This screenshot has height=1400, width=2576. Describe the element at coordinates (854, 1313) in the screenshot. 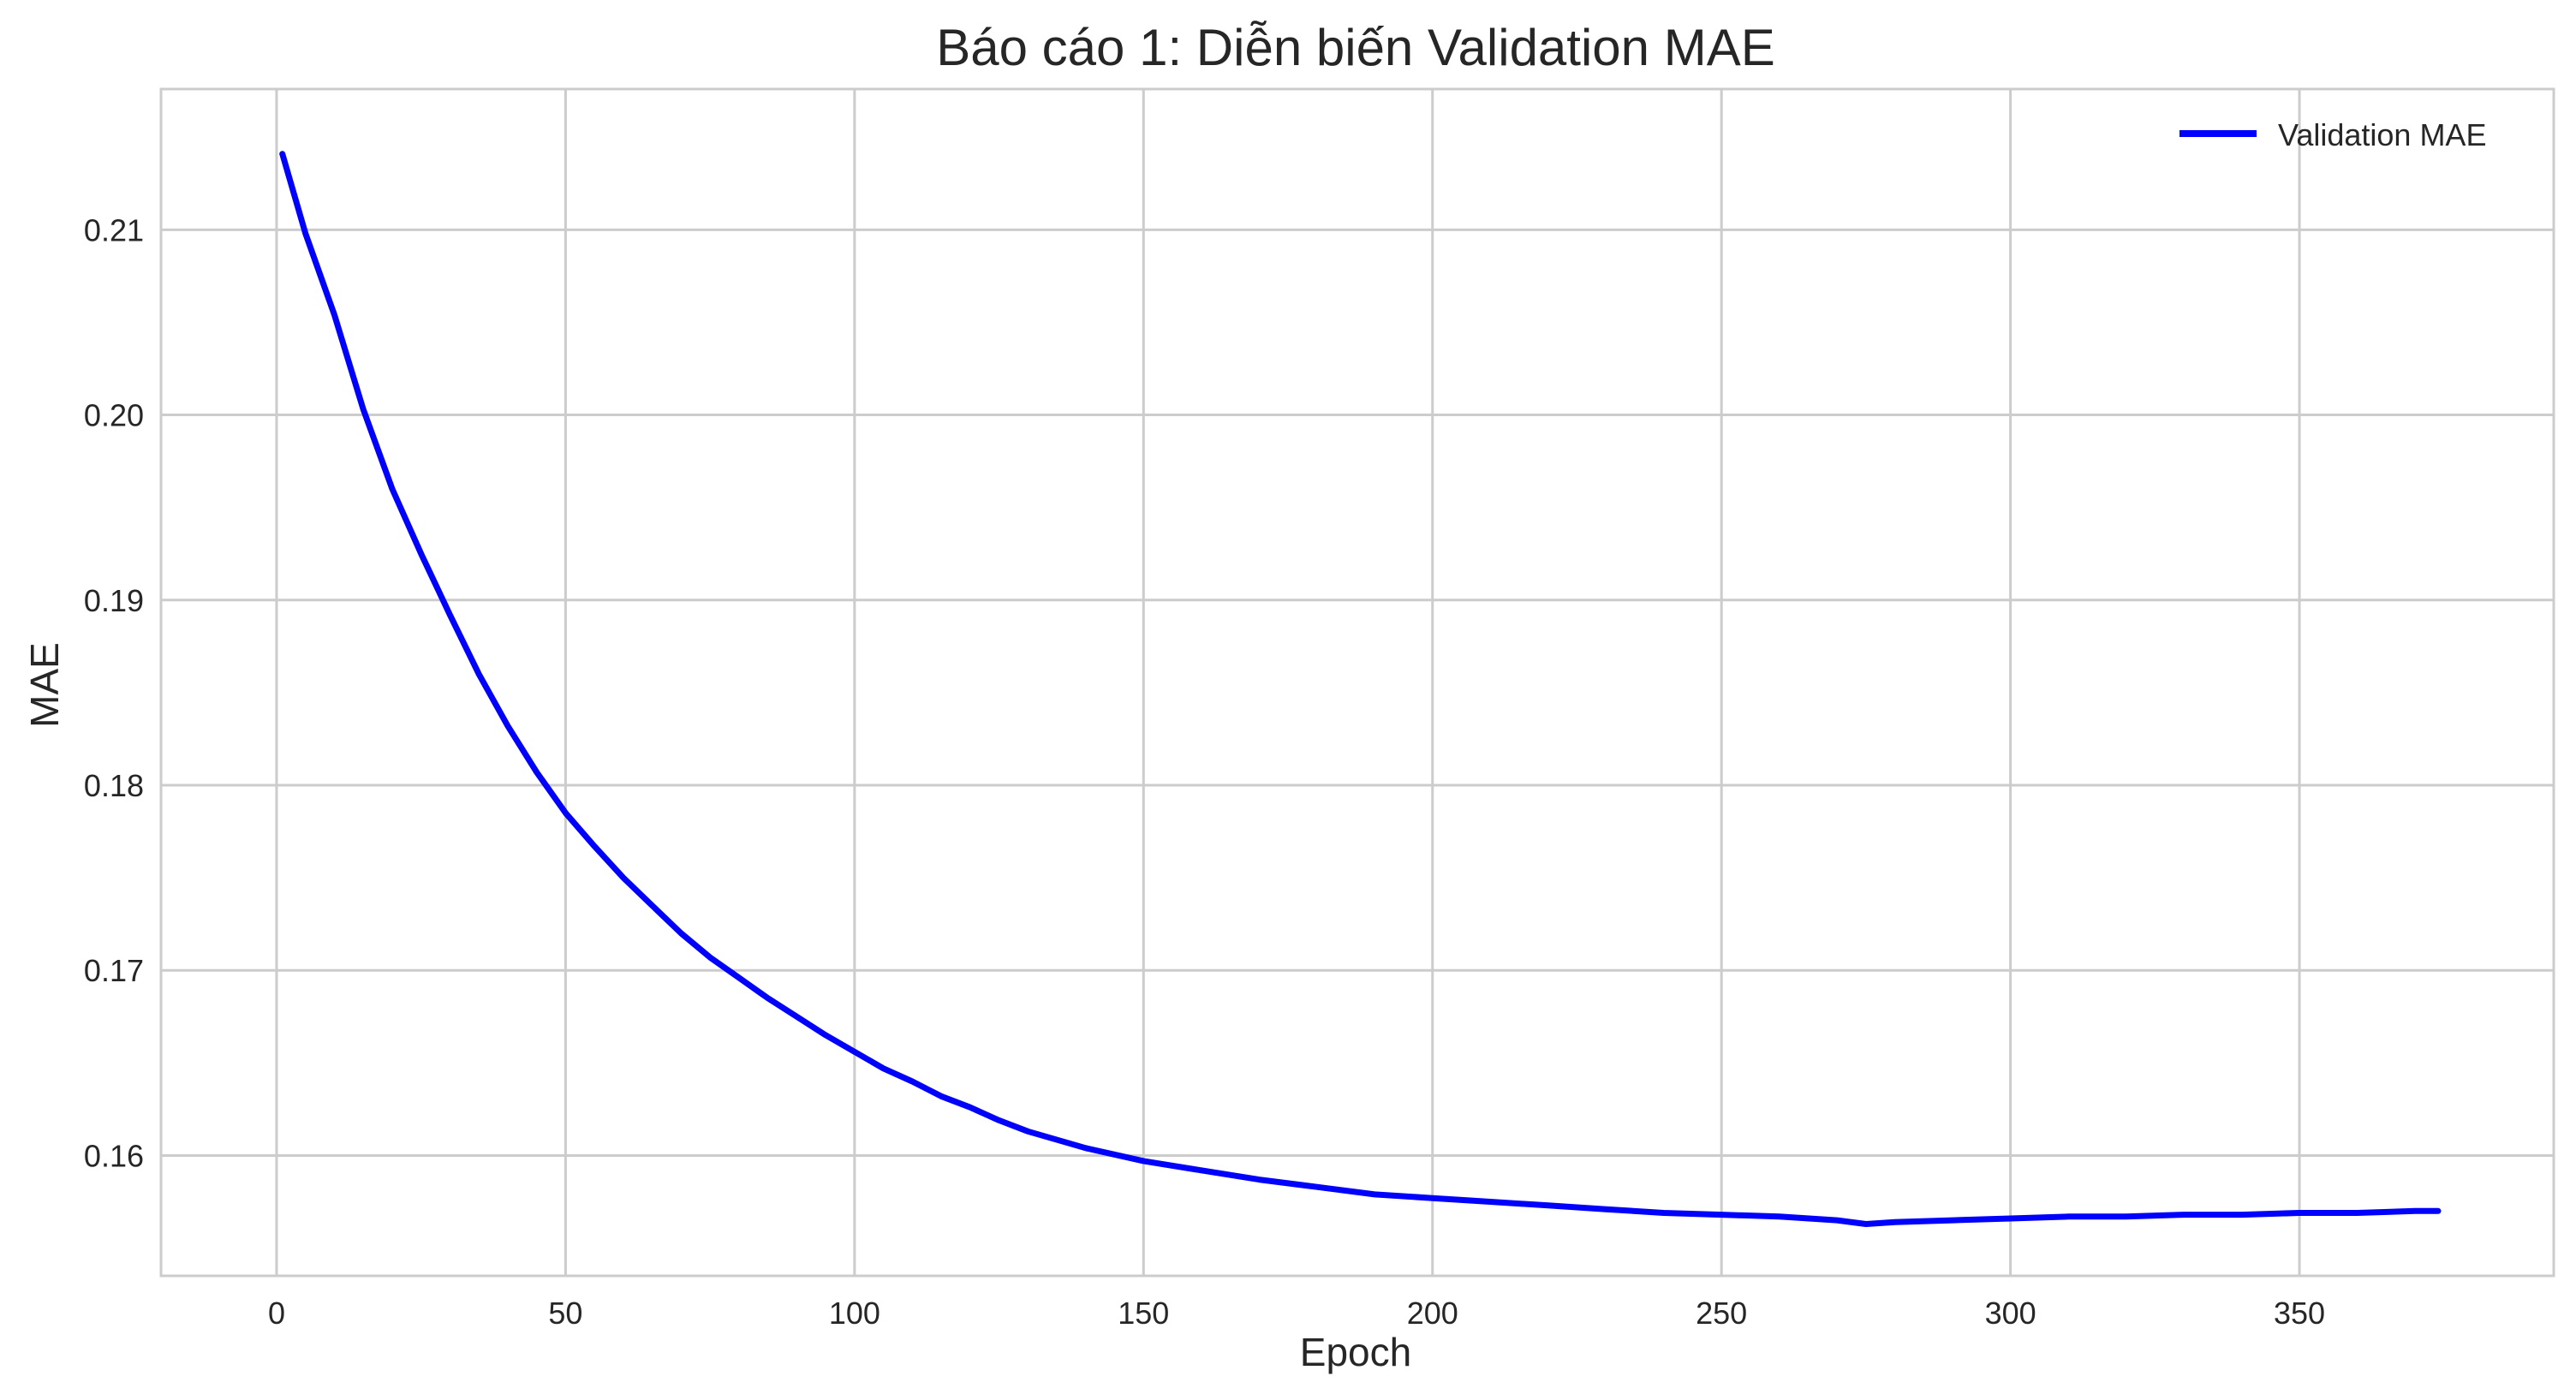

I see `x-tick-label: 100` at that location.